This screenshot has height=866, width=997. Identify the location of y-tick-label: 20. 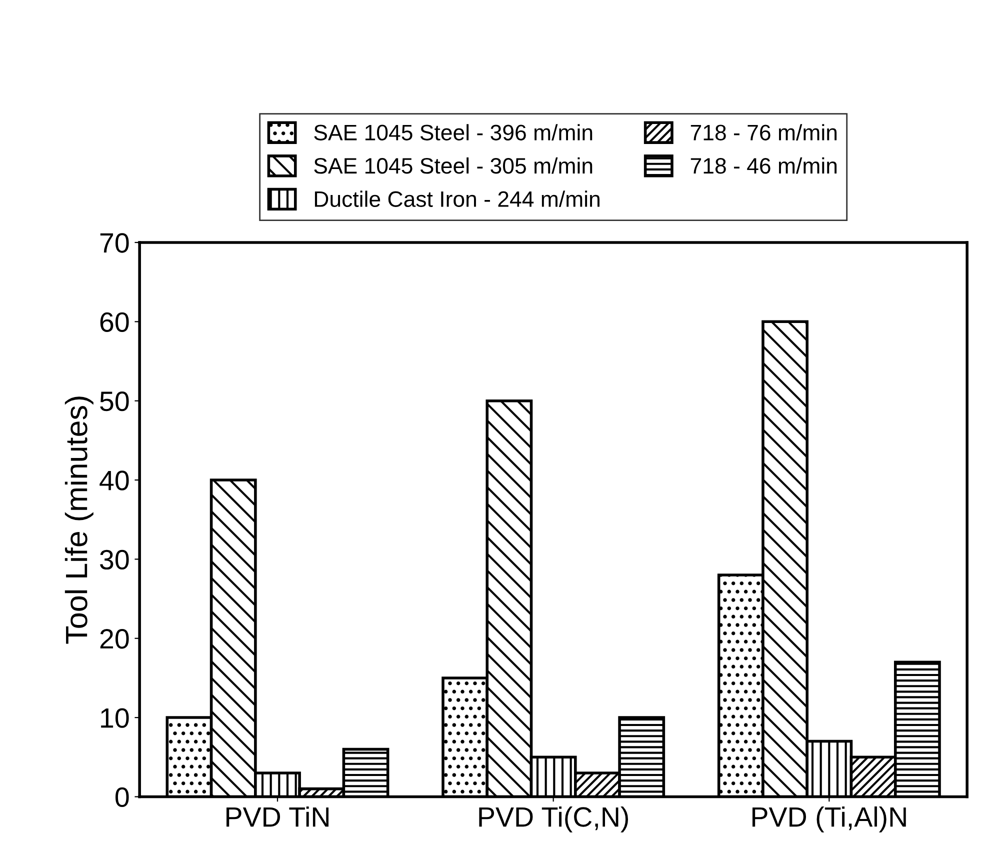
(114, 639).